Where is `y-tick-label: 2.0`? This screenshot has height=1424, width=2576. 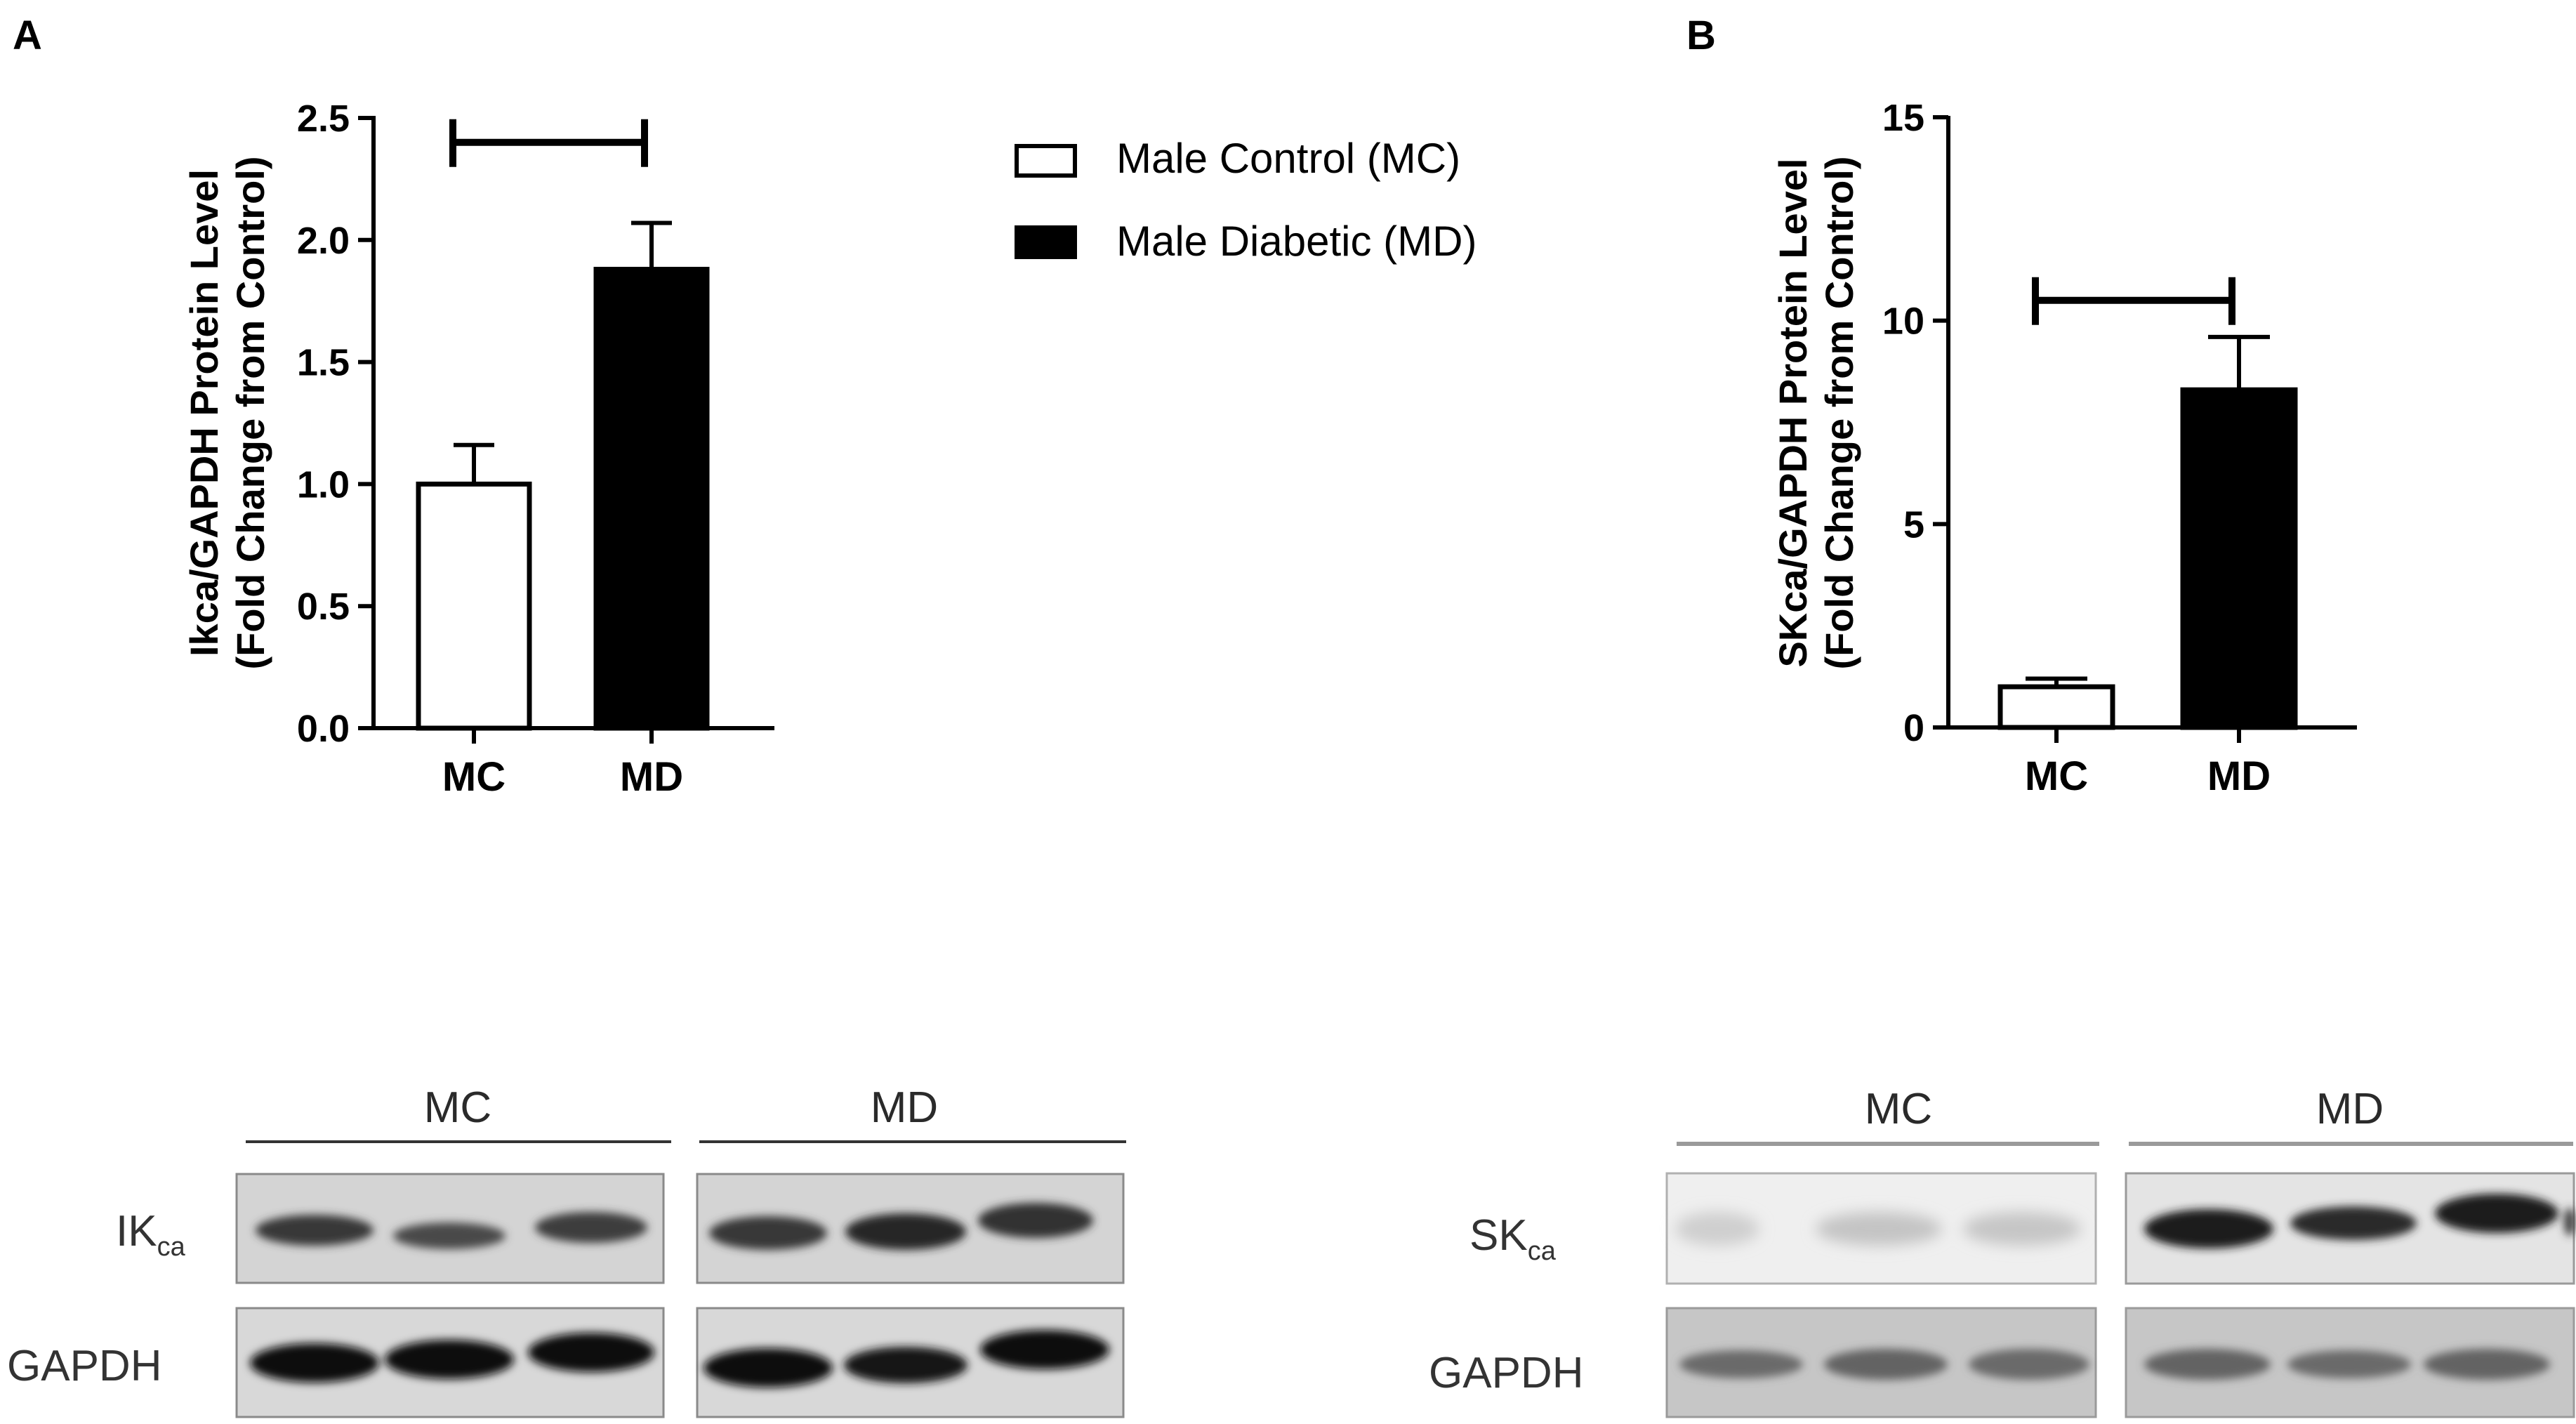 y-tick-label: 2.0 is located at coordinates (323, 241).